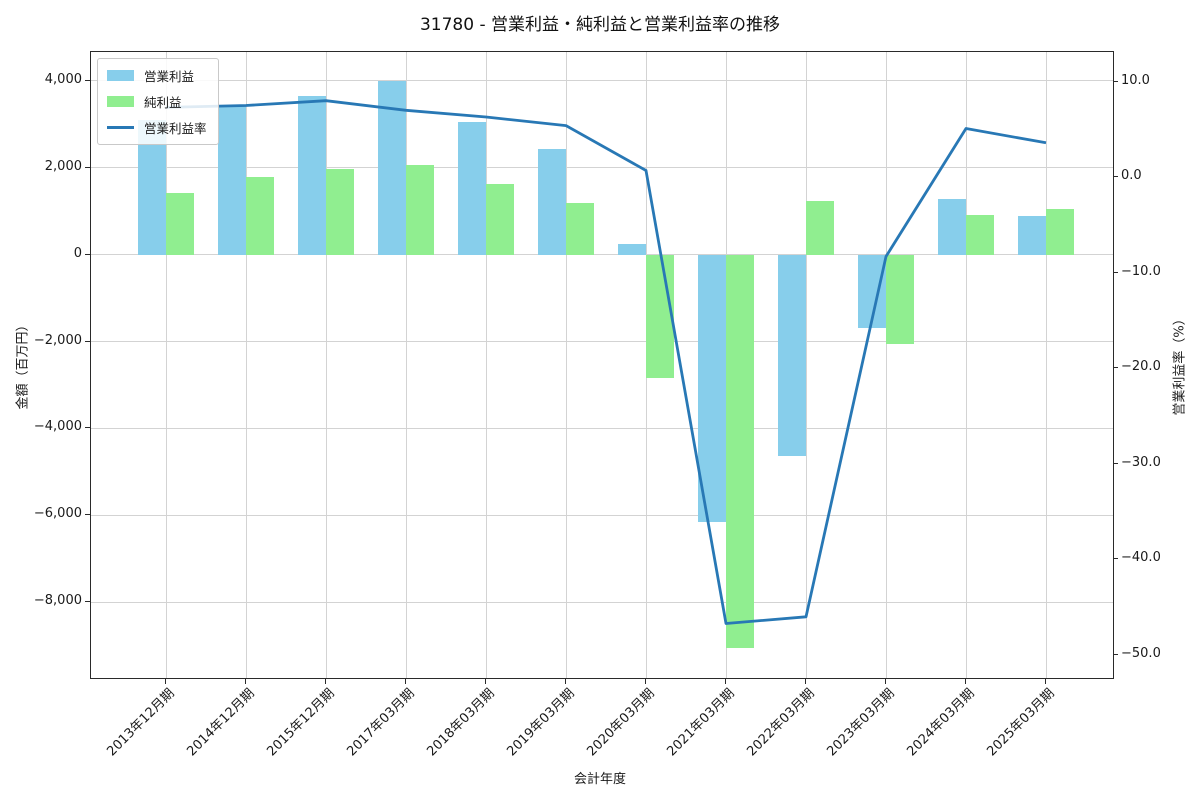 The width and height of the screenshot is (1200, 800). Describe the element at coordinates (600, 25) in the screenshot. I see `chart-title: 31780 - 営業利益・純利益と営業利益率の推移` at that location.